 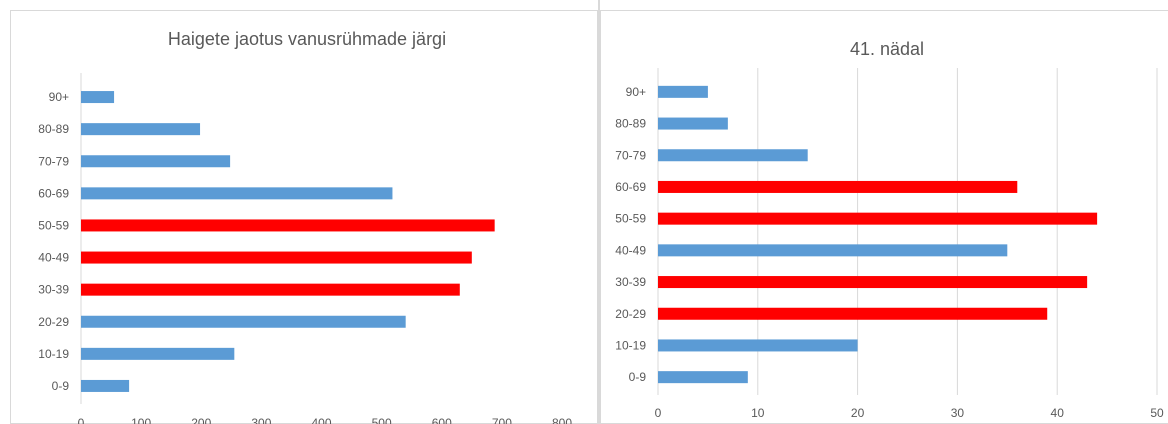 I want to click on x-tick-label: 500, so click(x=382, y=420).